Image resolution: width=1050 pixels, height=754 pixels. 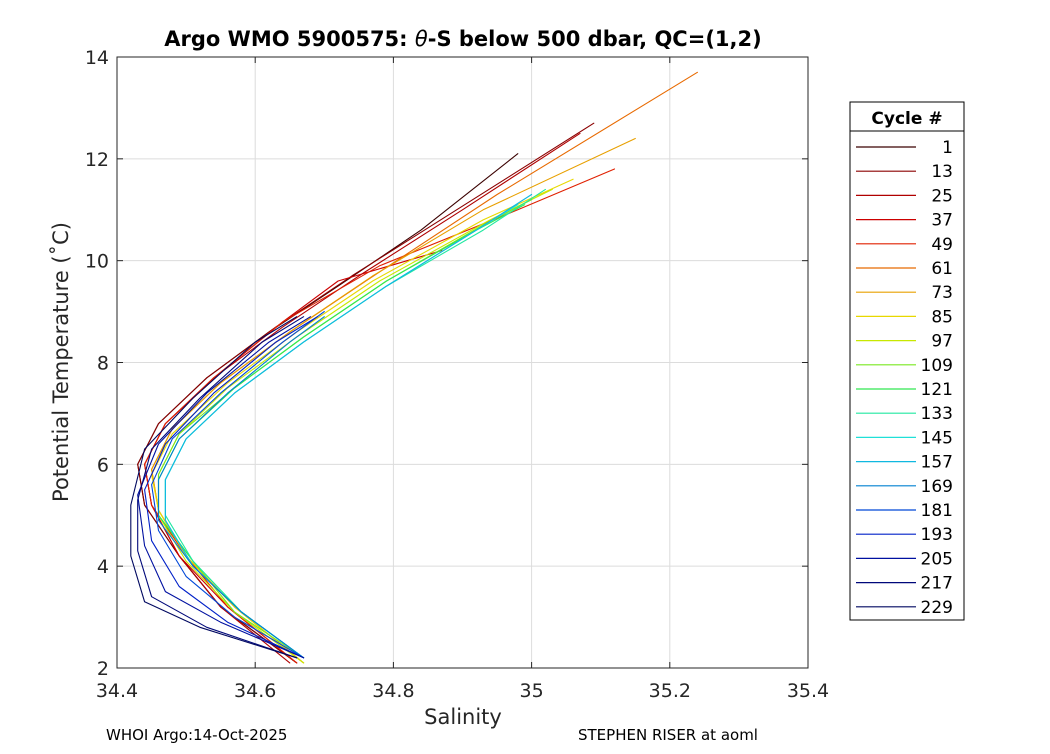 I want to click on legend-entry-label: 193, so click(x=937, y=535).